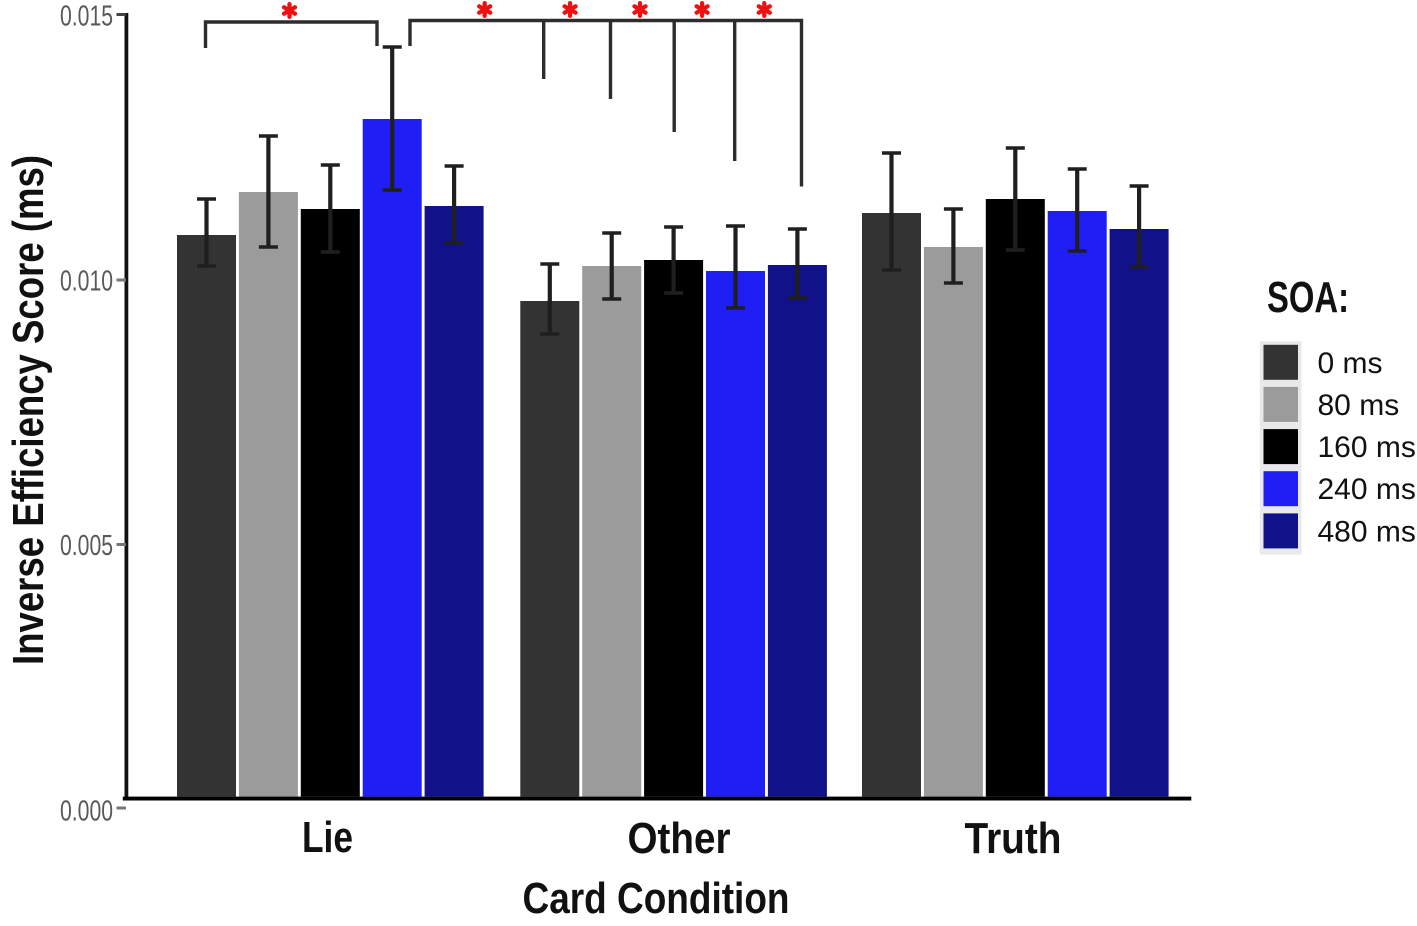 This screenshot has width=1417, height=926. Describe the element at coordinates (86, 546) in the screenshot. I see `svg-text: 0.005` at that location.